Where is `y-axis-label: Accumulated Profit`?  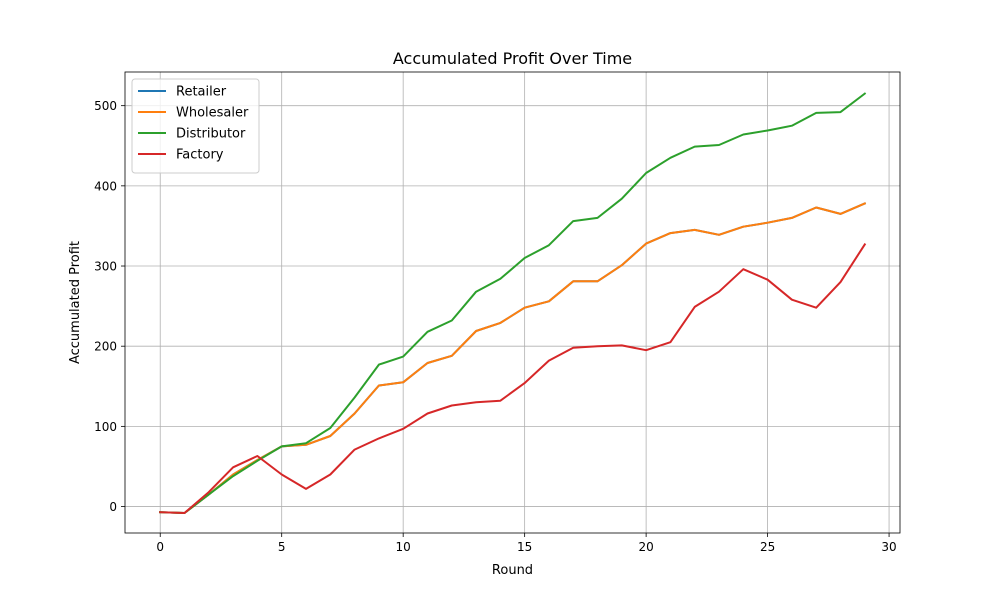
y-axis-label: Accumulated Profit is located at coordinates (75, 302).